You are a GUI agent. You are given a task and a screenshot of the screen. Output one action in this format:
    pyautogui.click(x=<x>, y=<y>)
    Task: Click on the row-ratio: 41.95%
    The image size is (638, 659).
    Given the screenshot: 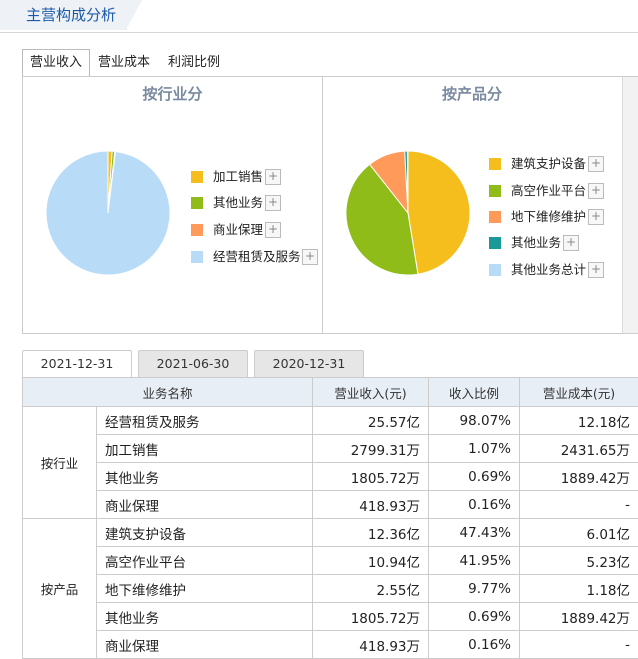 What is the action you would take?
    pyautogui.click(x=474, y=561)
    